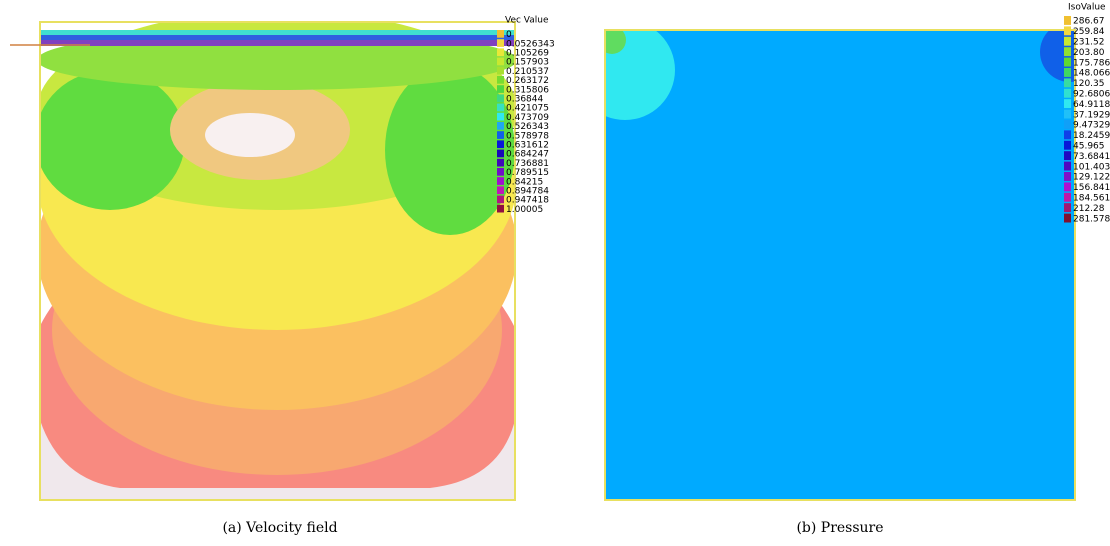 The image size is (1110, 546). I want to click on legend-label: 0.789515, so click(527, 173).